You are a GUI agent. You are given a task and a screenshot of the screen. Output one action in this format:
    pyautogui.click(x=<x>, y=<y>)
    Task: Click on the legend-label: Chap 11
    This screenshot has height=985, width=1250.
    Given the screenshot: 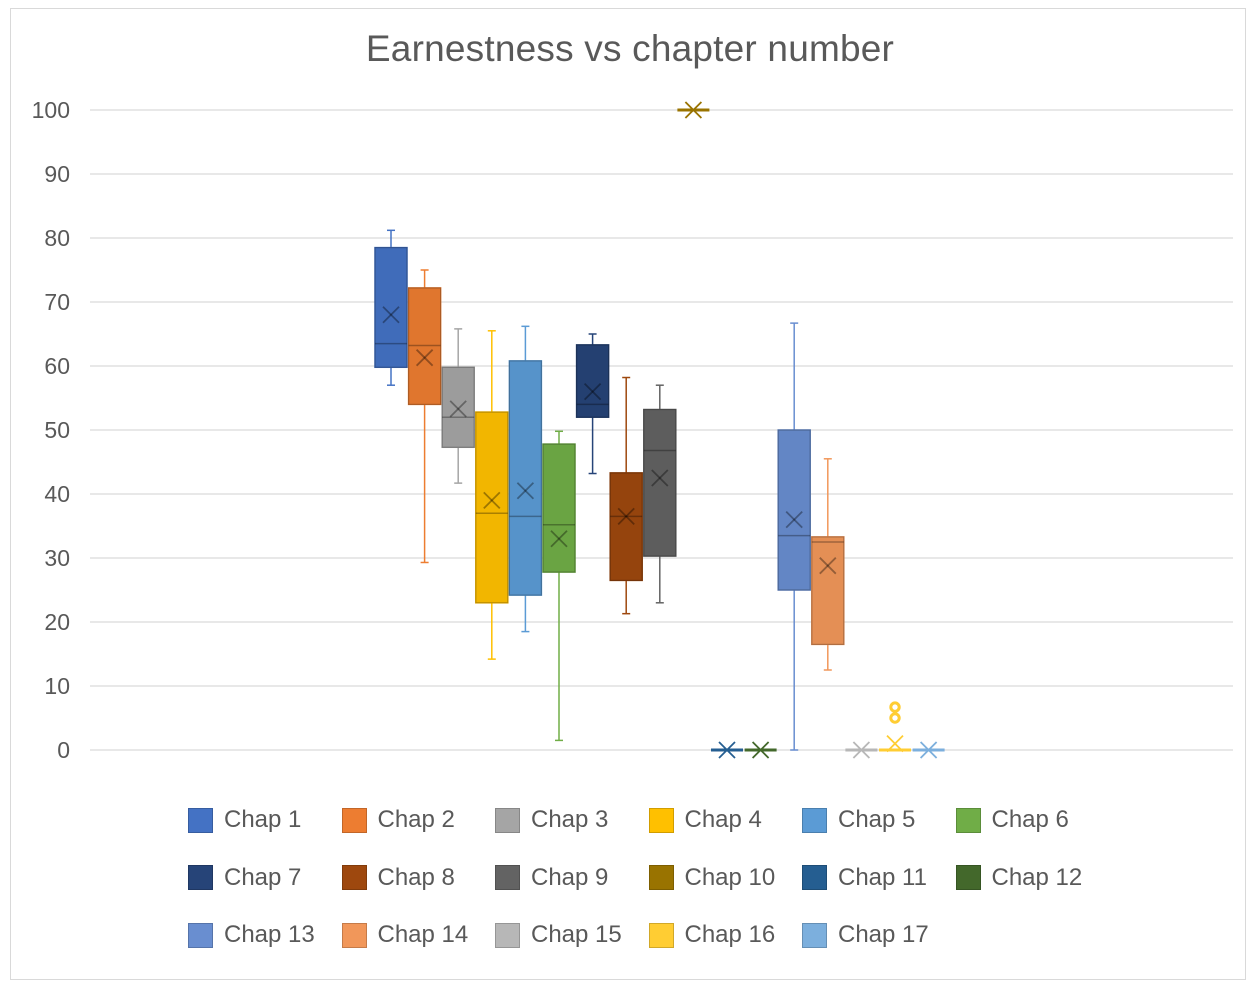 What is the action you would take?
    pyautogui.click(x=882, y=877)
    